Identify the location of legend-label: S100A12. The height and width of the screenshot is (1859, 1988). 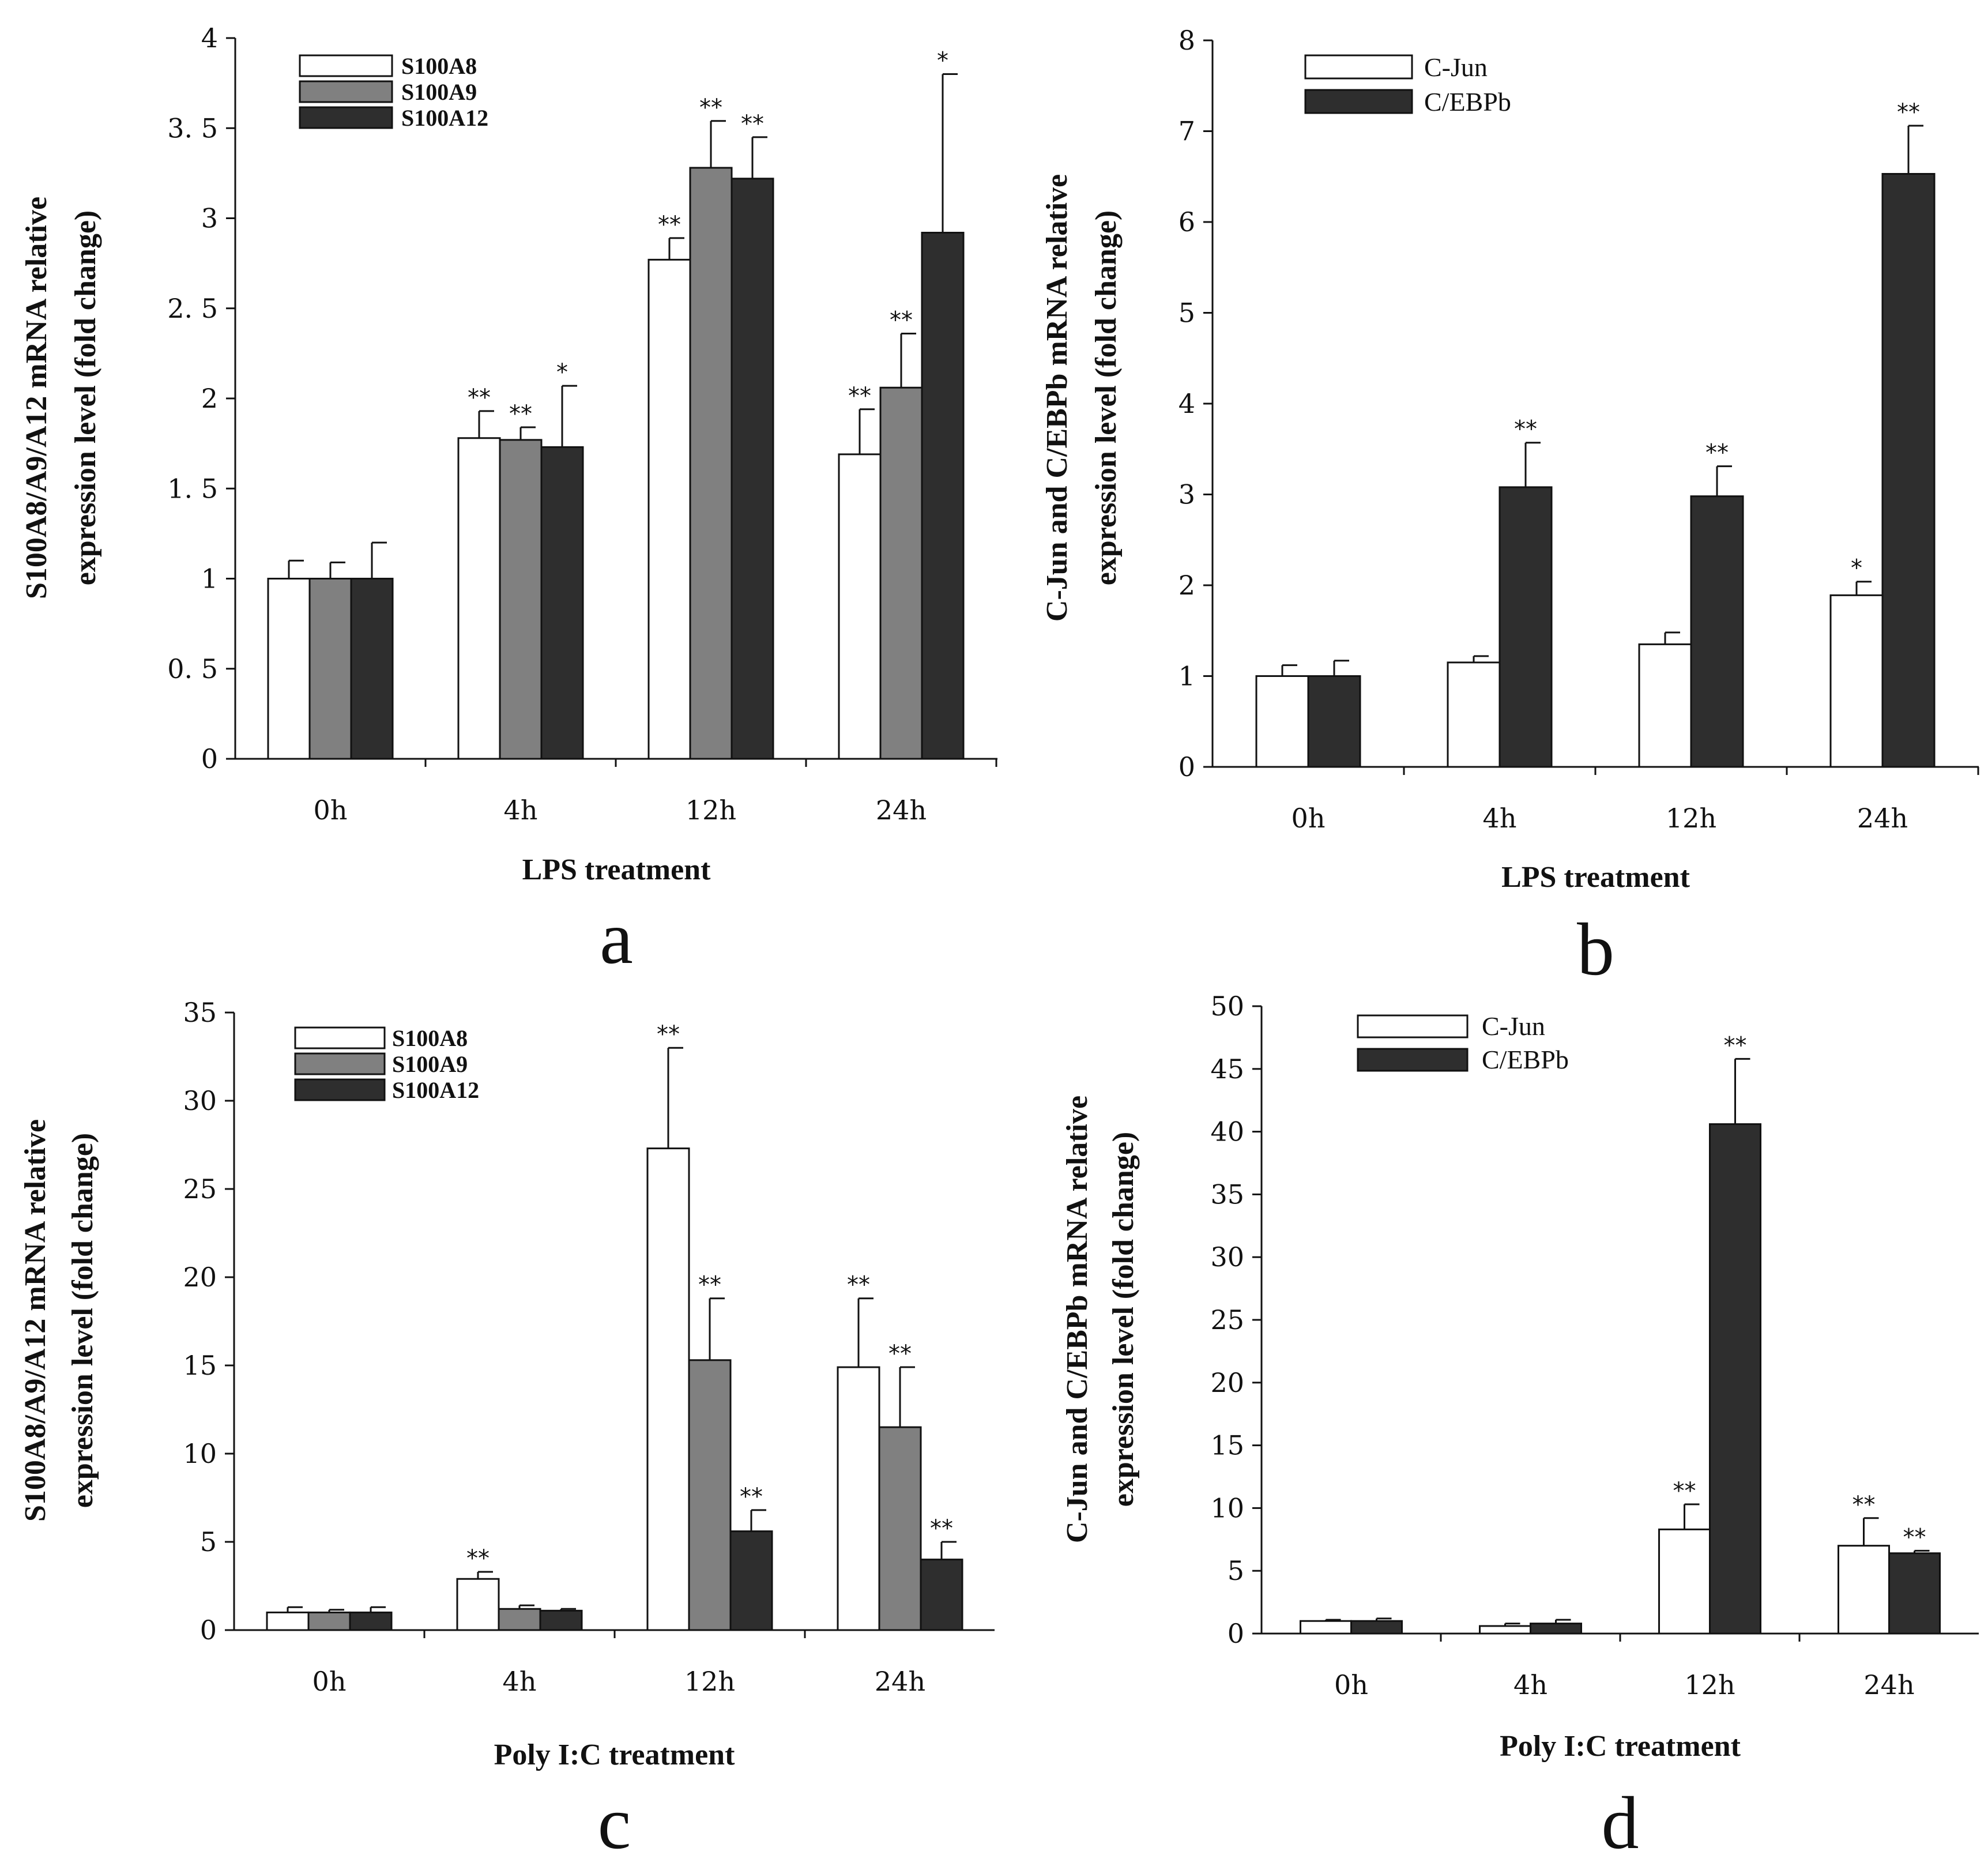
(444, 118).